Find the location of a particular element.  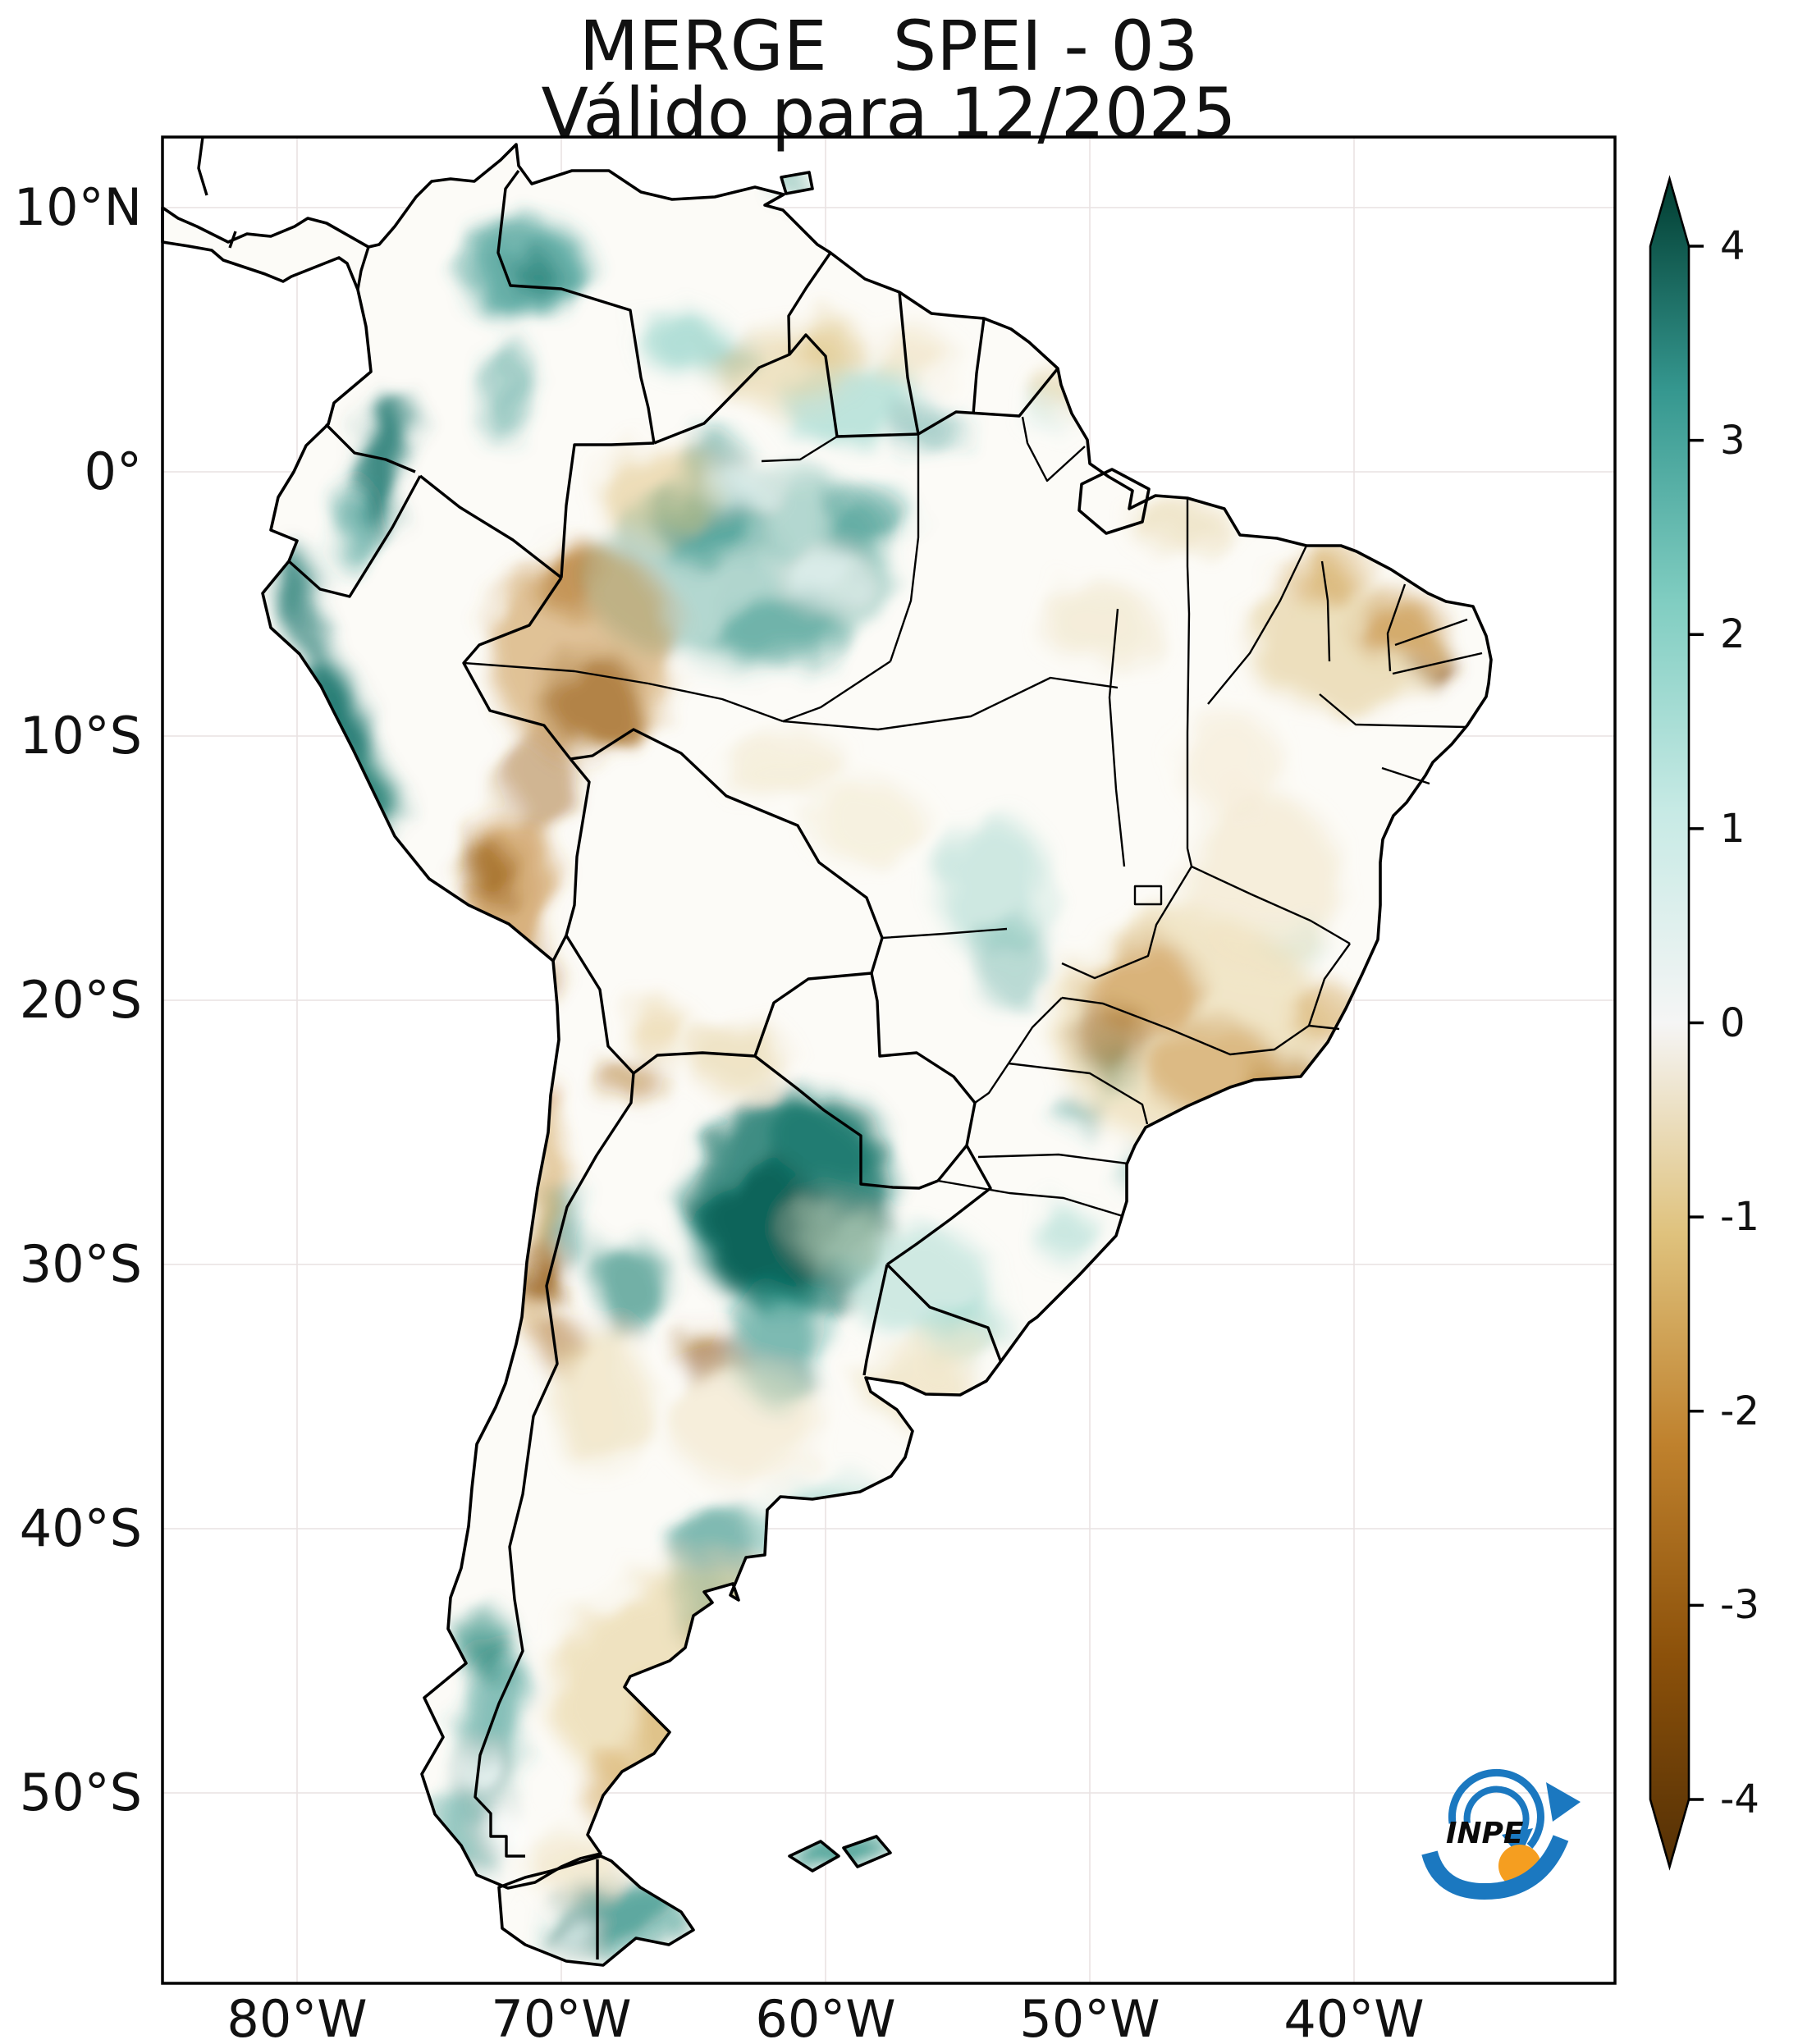

logo-arrowhead-down-icon is located at coordinates (1517, 1843).